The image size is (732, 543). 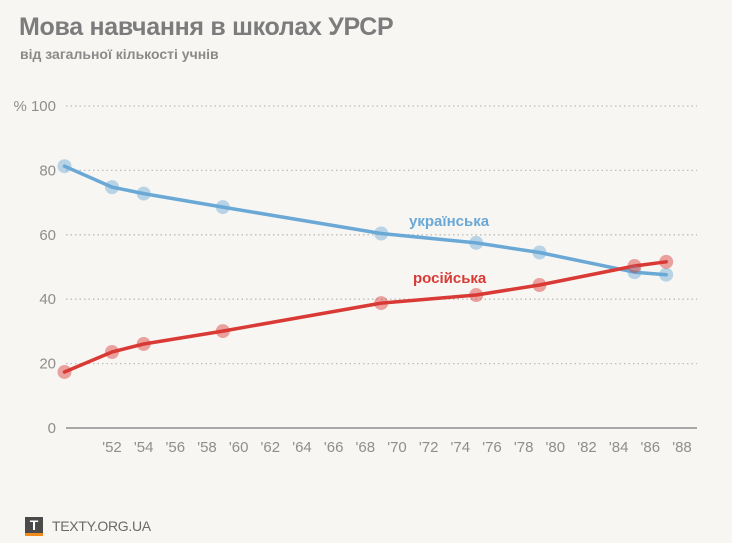 What do you see at coordinates (524, 447) in the screenshot?
I see `x-tick-label: '78` at bounding box center [524, 447].